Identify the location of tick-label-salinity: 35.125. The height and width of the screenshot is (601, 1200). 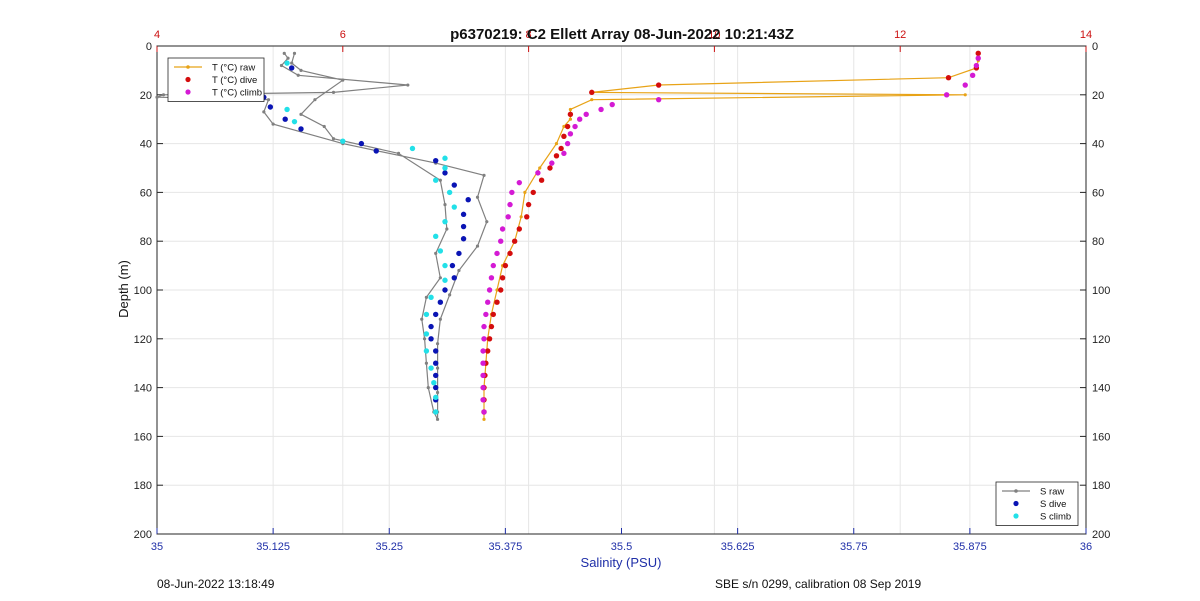
(273, 547).